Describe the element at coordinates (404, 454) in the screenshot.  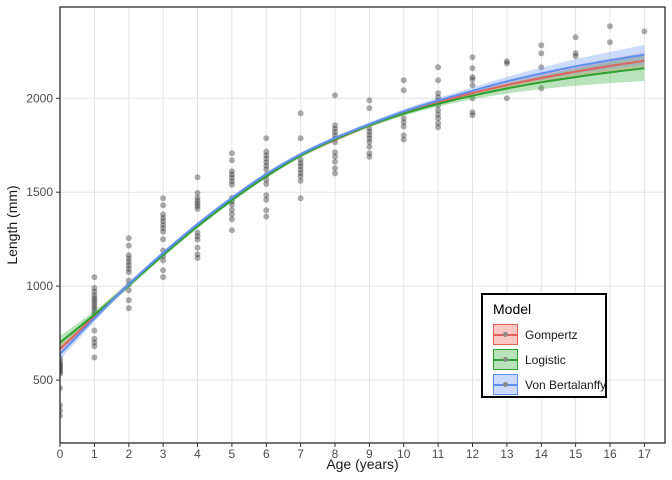
I see `x-tick-label: 10` at that location.